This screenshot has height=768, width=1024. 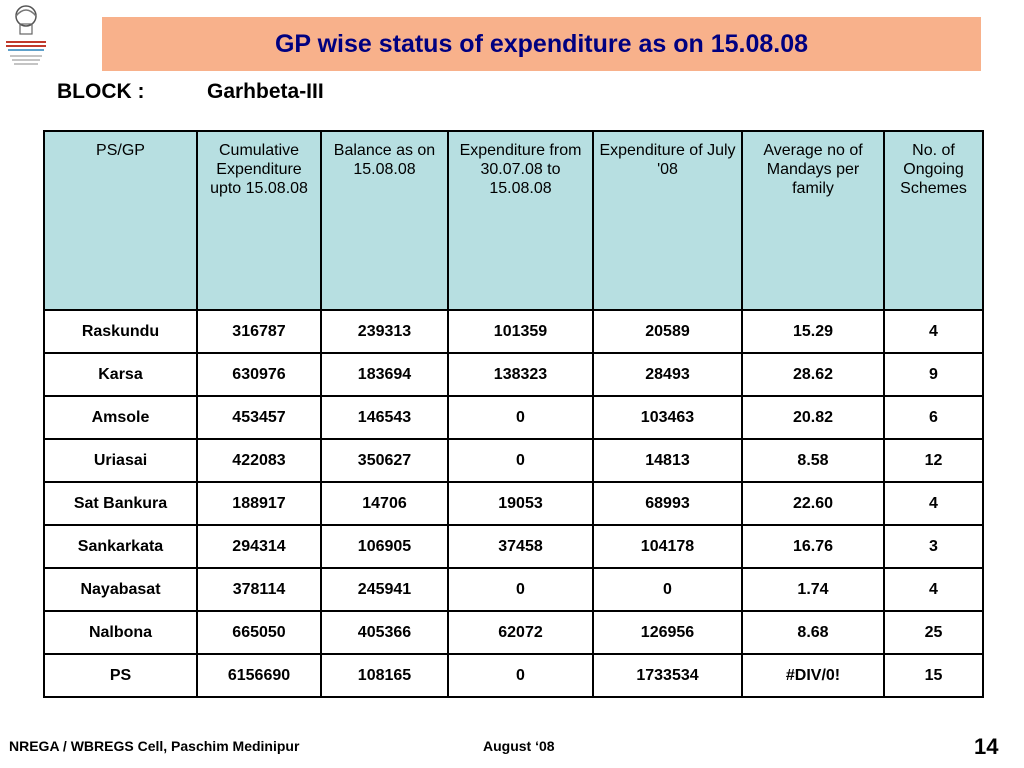 I want to click on cell-gp-name: PS, so click(x=120, y=675).